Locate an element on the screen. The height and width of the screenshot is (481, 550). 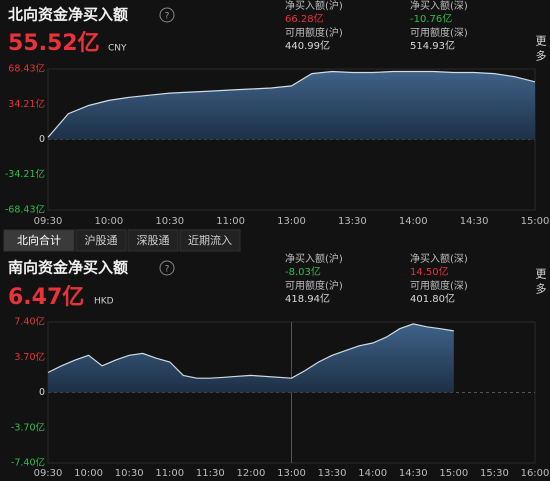
stat-value: 401.80亿 is located at coordinates (432, 298).